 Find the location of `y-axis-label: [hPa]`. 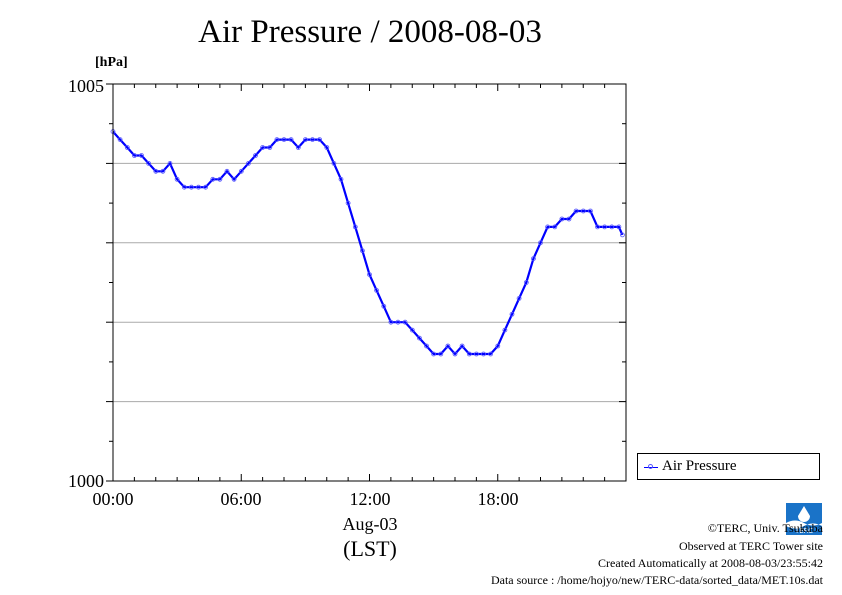

y-axis-label: [hPa] is located at coordinates (111, 62).